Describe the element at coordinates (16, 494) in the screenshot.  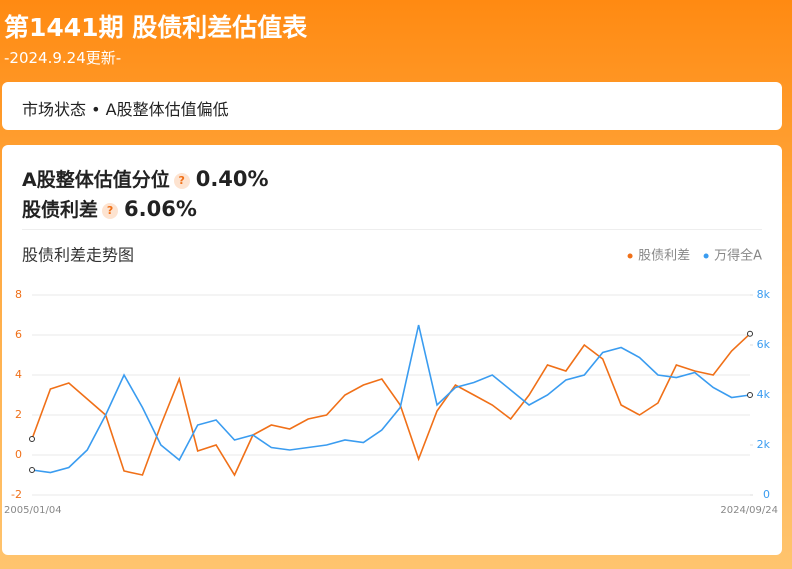
I see `y-tick-label: -2` at that location.